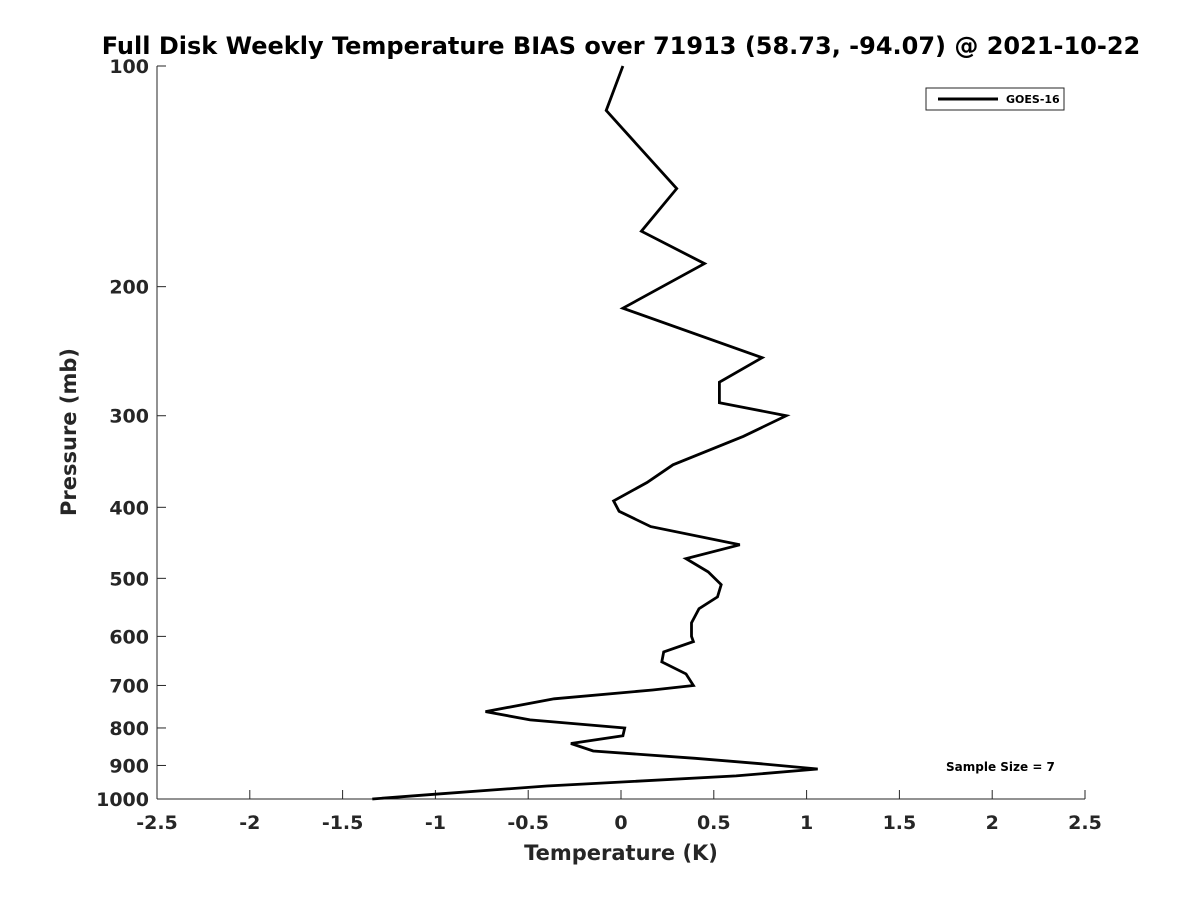  Describe the element at coordinates (528, 823) in the screenshot. I see `x-tick-label: -0.5` at that location.